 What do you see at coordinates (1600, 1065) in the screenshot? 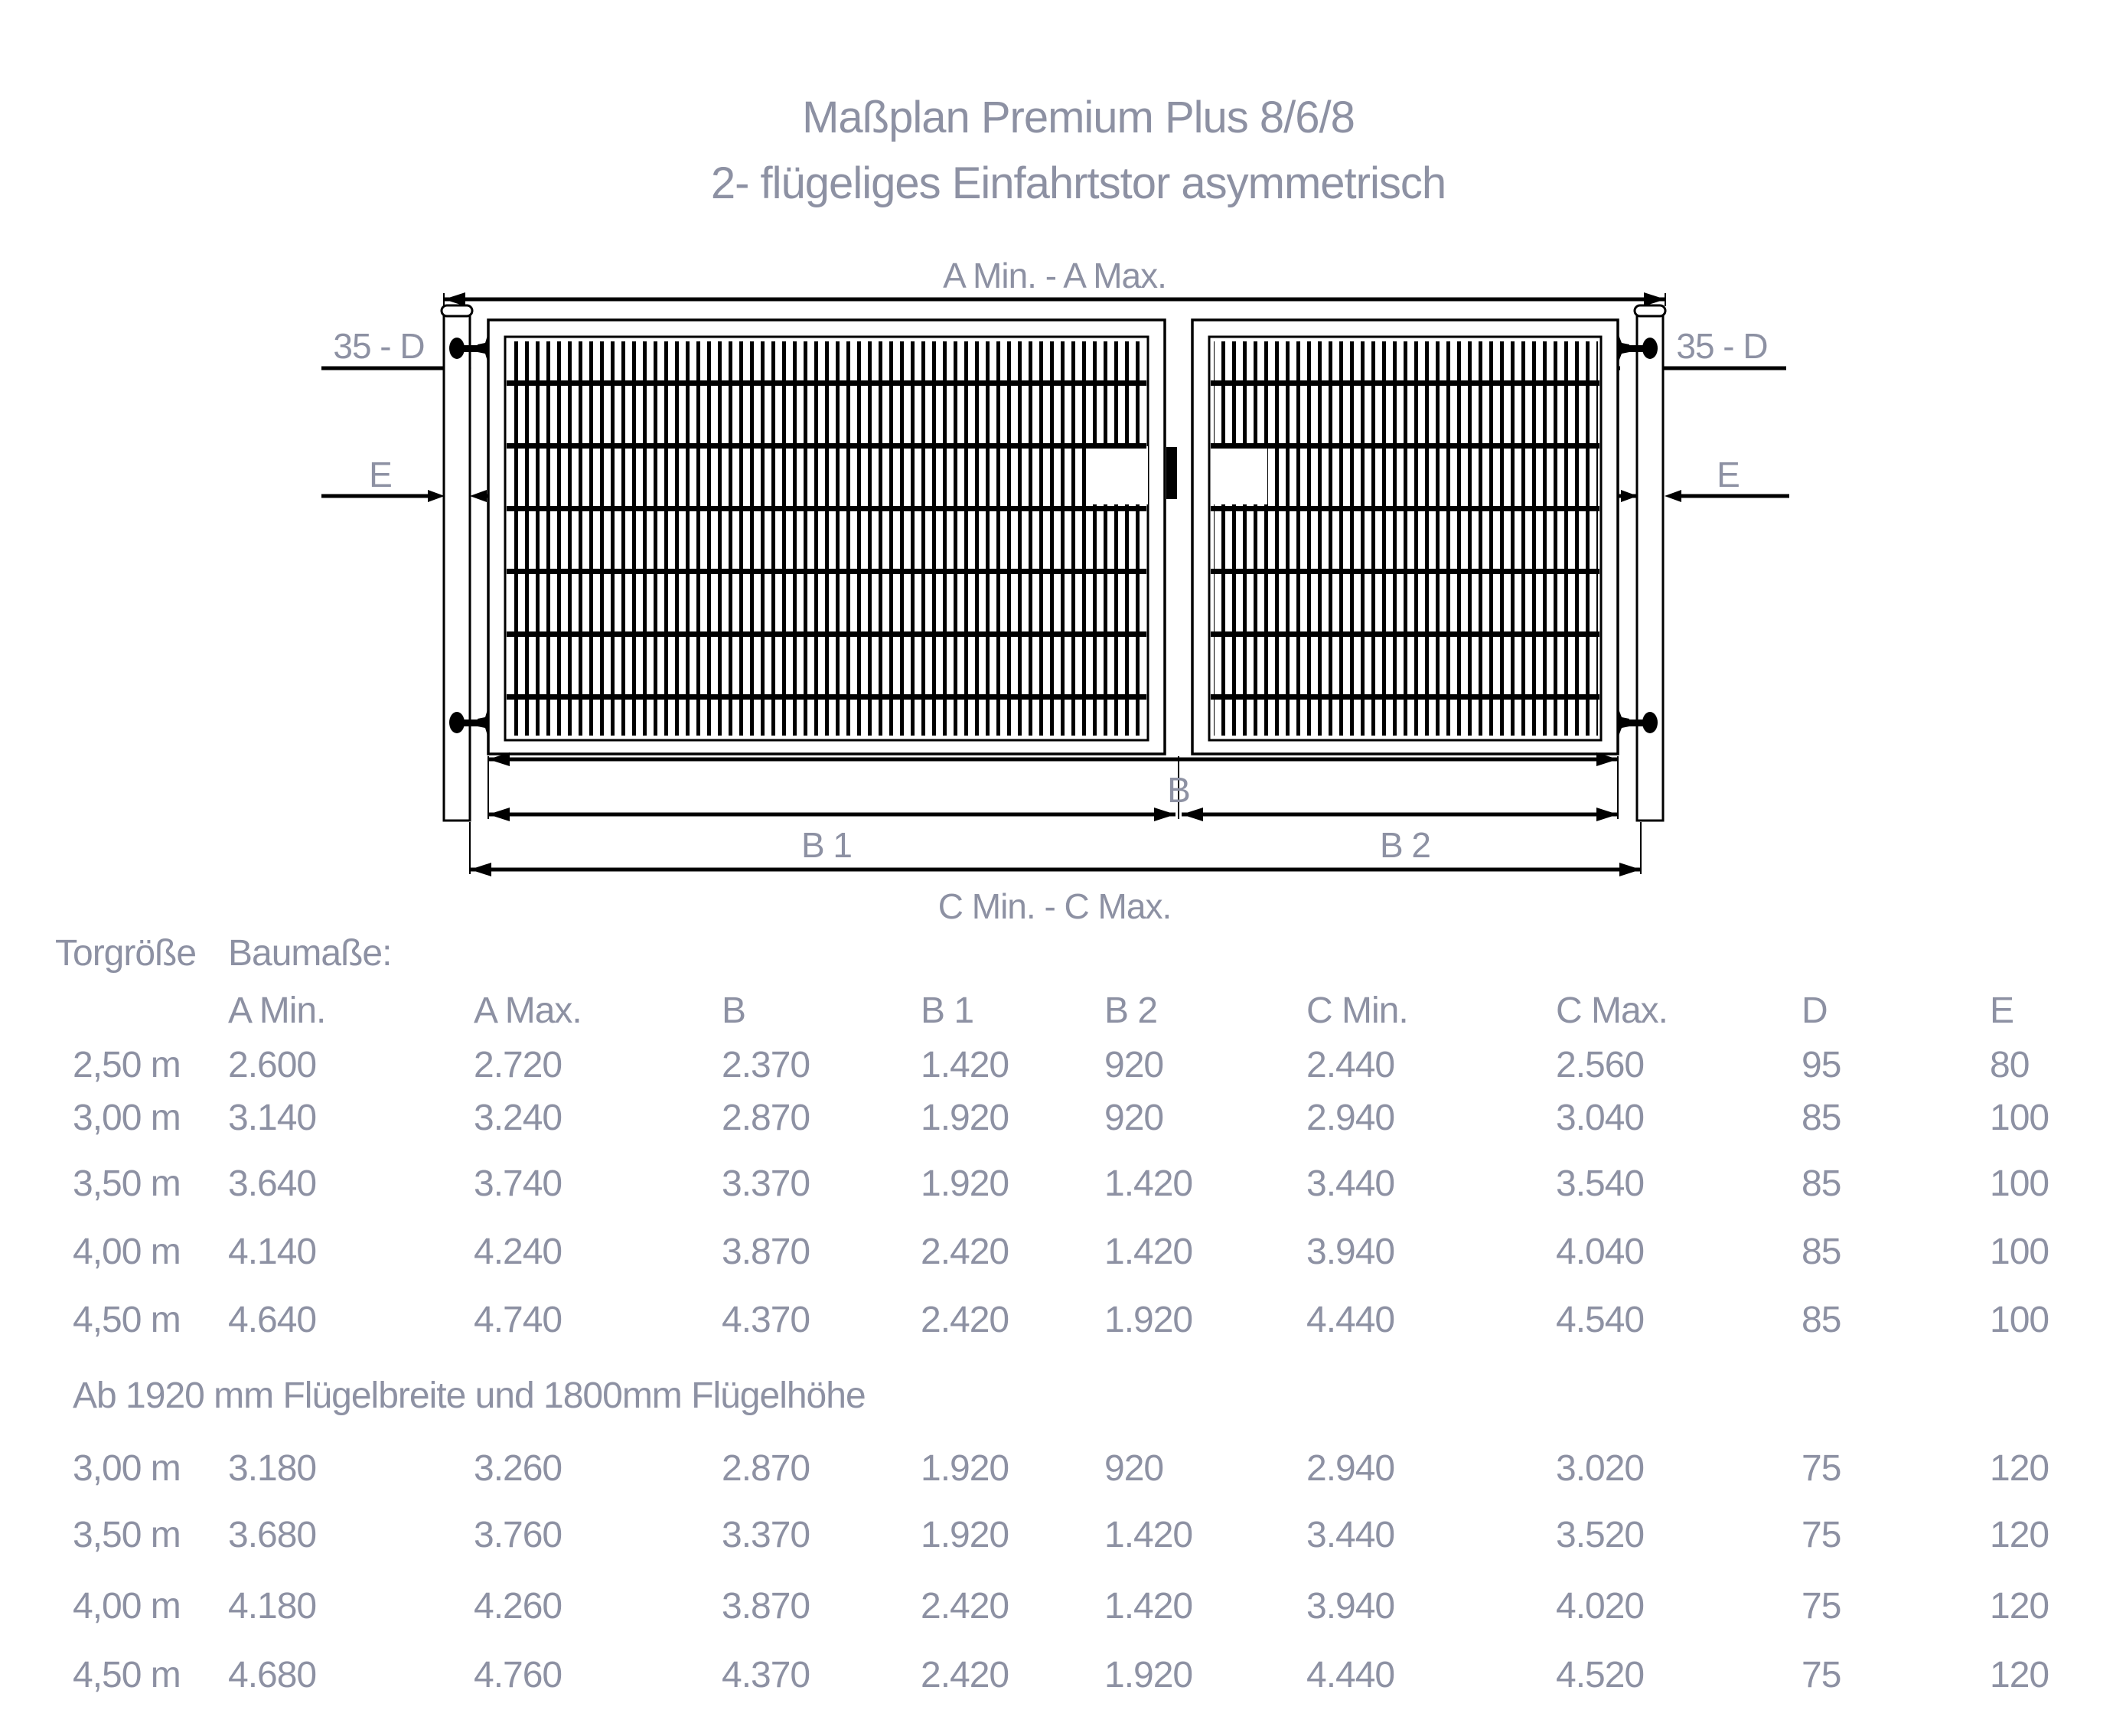
I see `row-value: 2.560` at bounding box center [1600, 1065].